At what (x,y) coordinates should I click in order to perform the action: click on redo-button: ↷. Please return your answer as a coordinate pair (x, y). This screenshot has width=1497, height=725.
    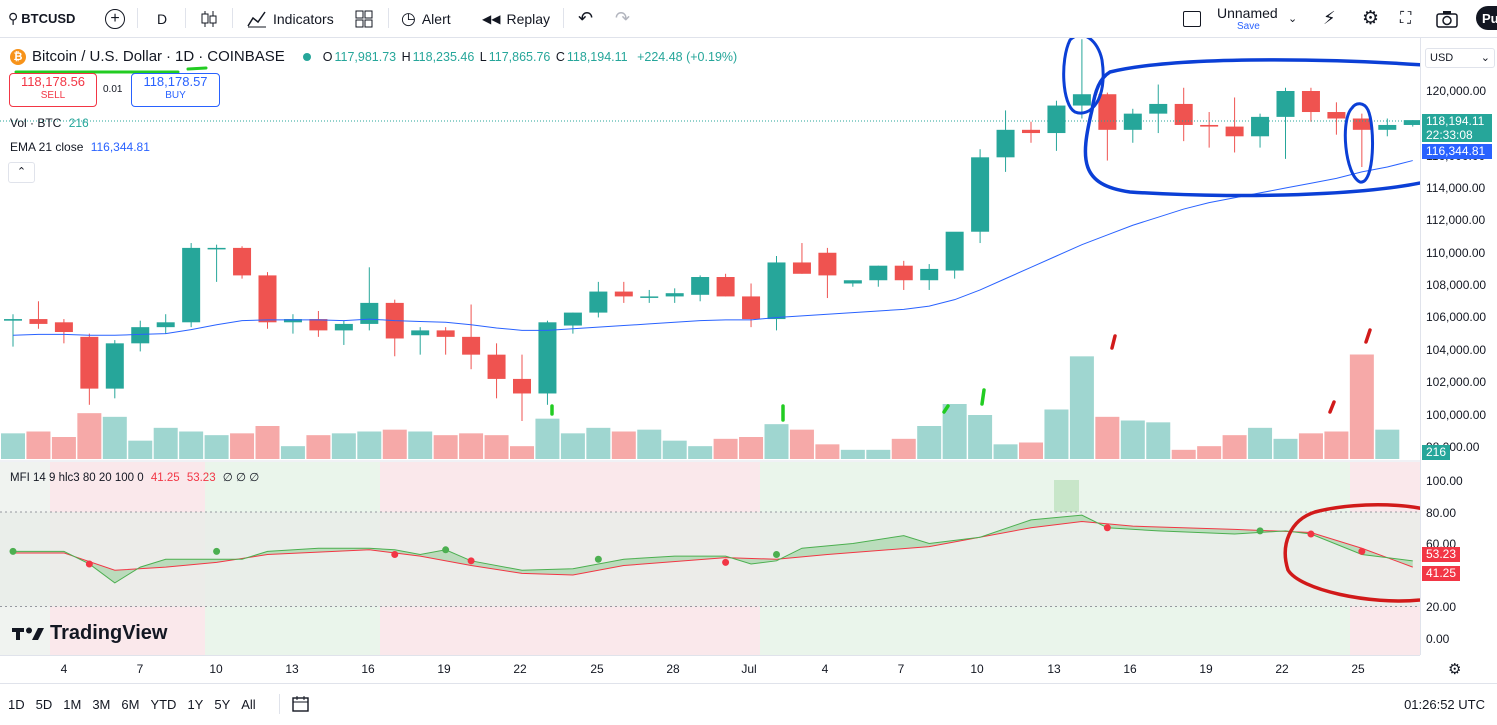
    Looking at the image, I should click on (622, 18).